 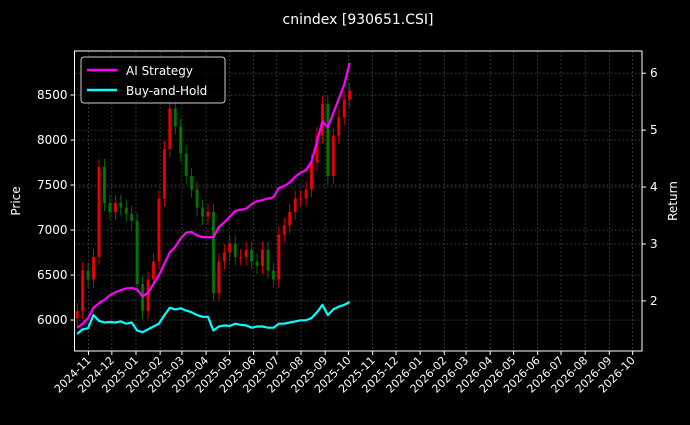 What do you see at coordinates (654, 130) in the screenshot?
I see `y-tick-label-right: 5` at bounding box center [654, 130].